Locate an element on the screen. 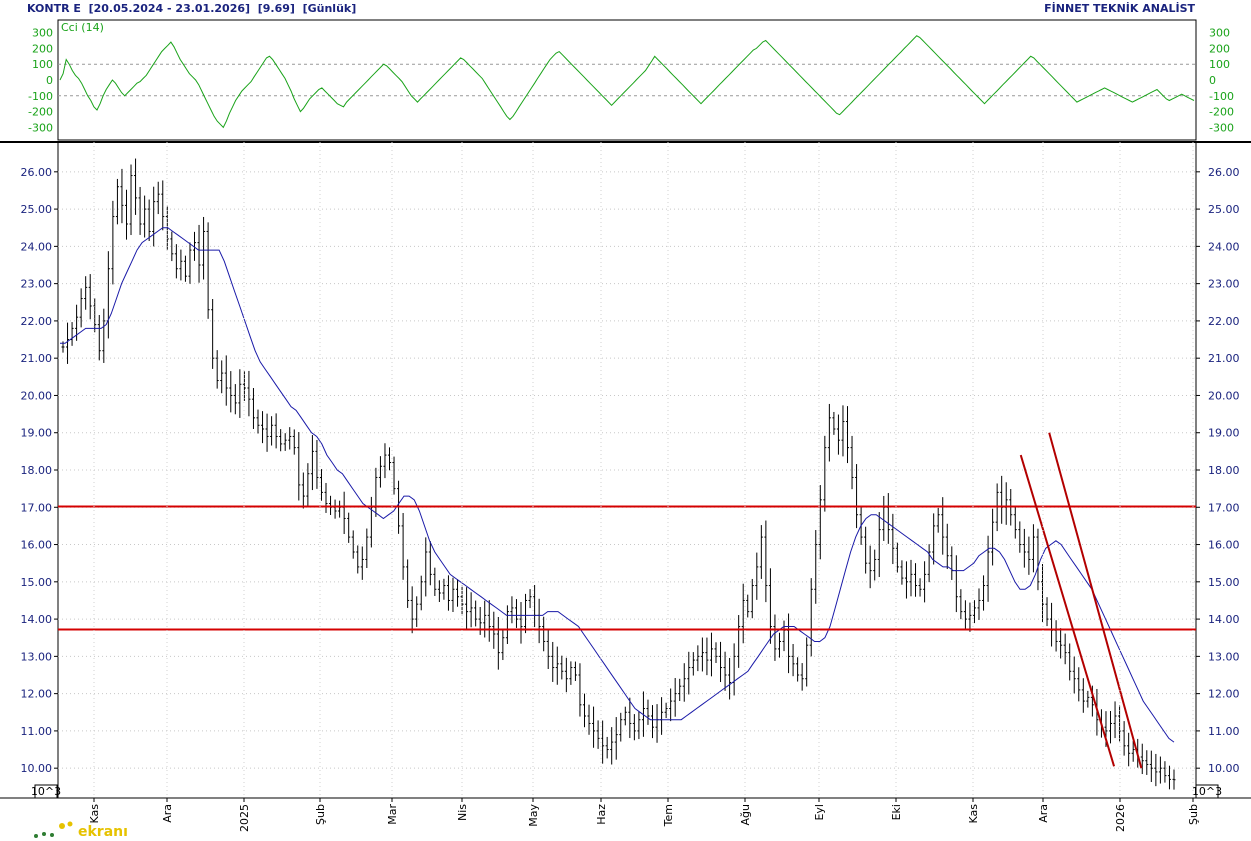  price-tick-left: 25.00 is located at coordinates (37, 209).